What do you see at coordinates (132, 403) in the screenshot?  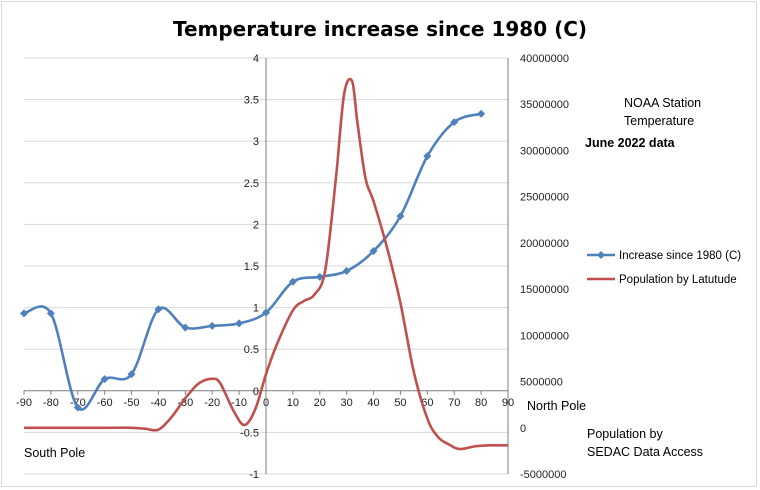 I see `x-tick-label: -50` at bounding box center [132, 403].